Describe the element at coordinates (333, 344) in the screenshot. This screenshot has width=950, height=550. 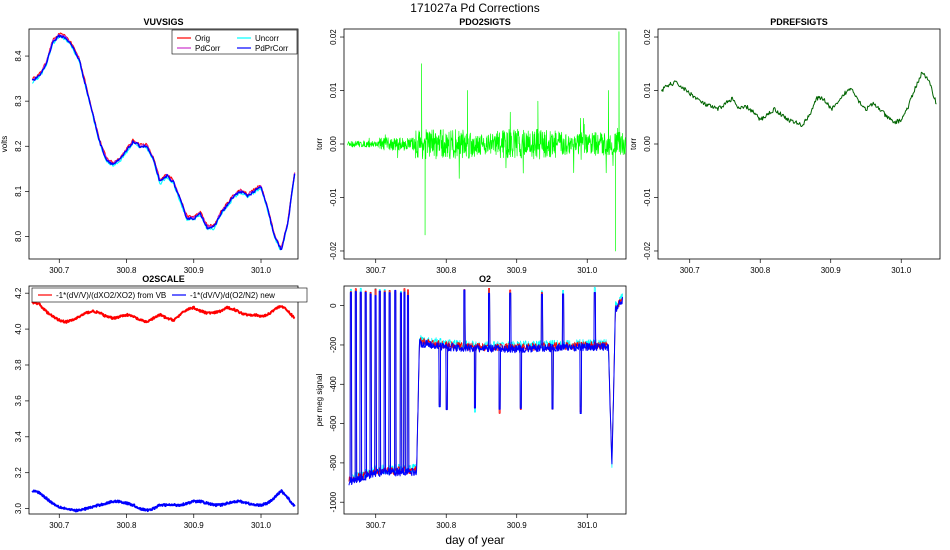
I see `y-tick-label: -200` at that location.